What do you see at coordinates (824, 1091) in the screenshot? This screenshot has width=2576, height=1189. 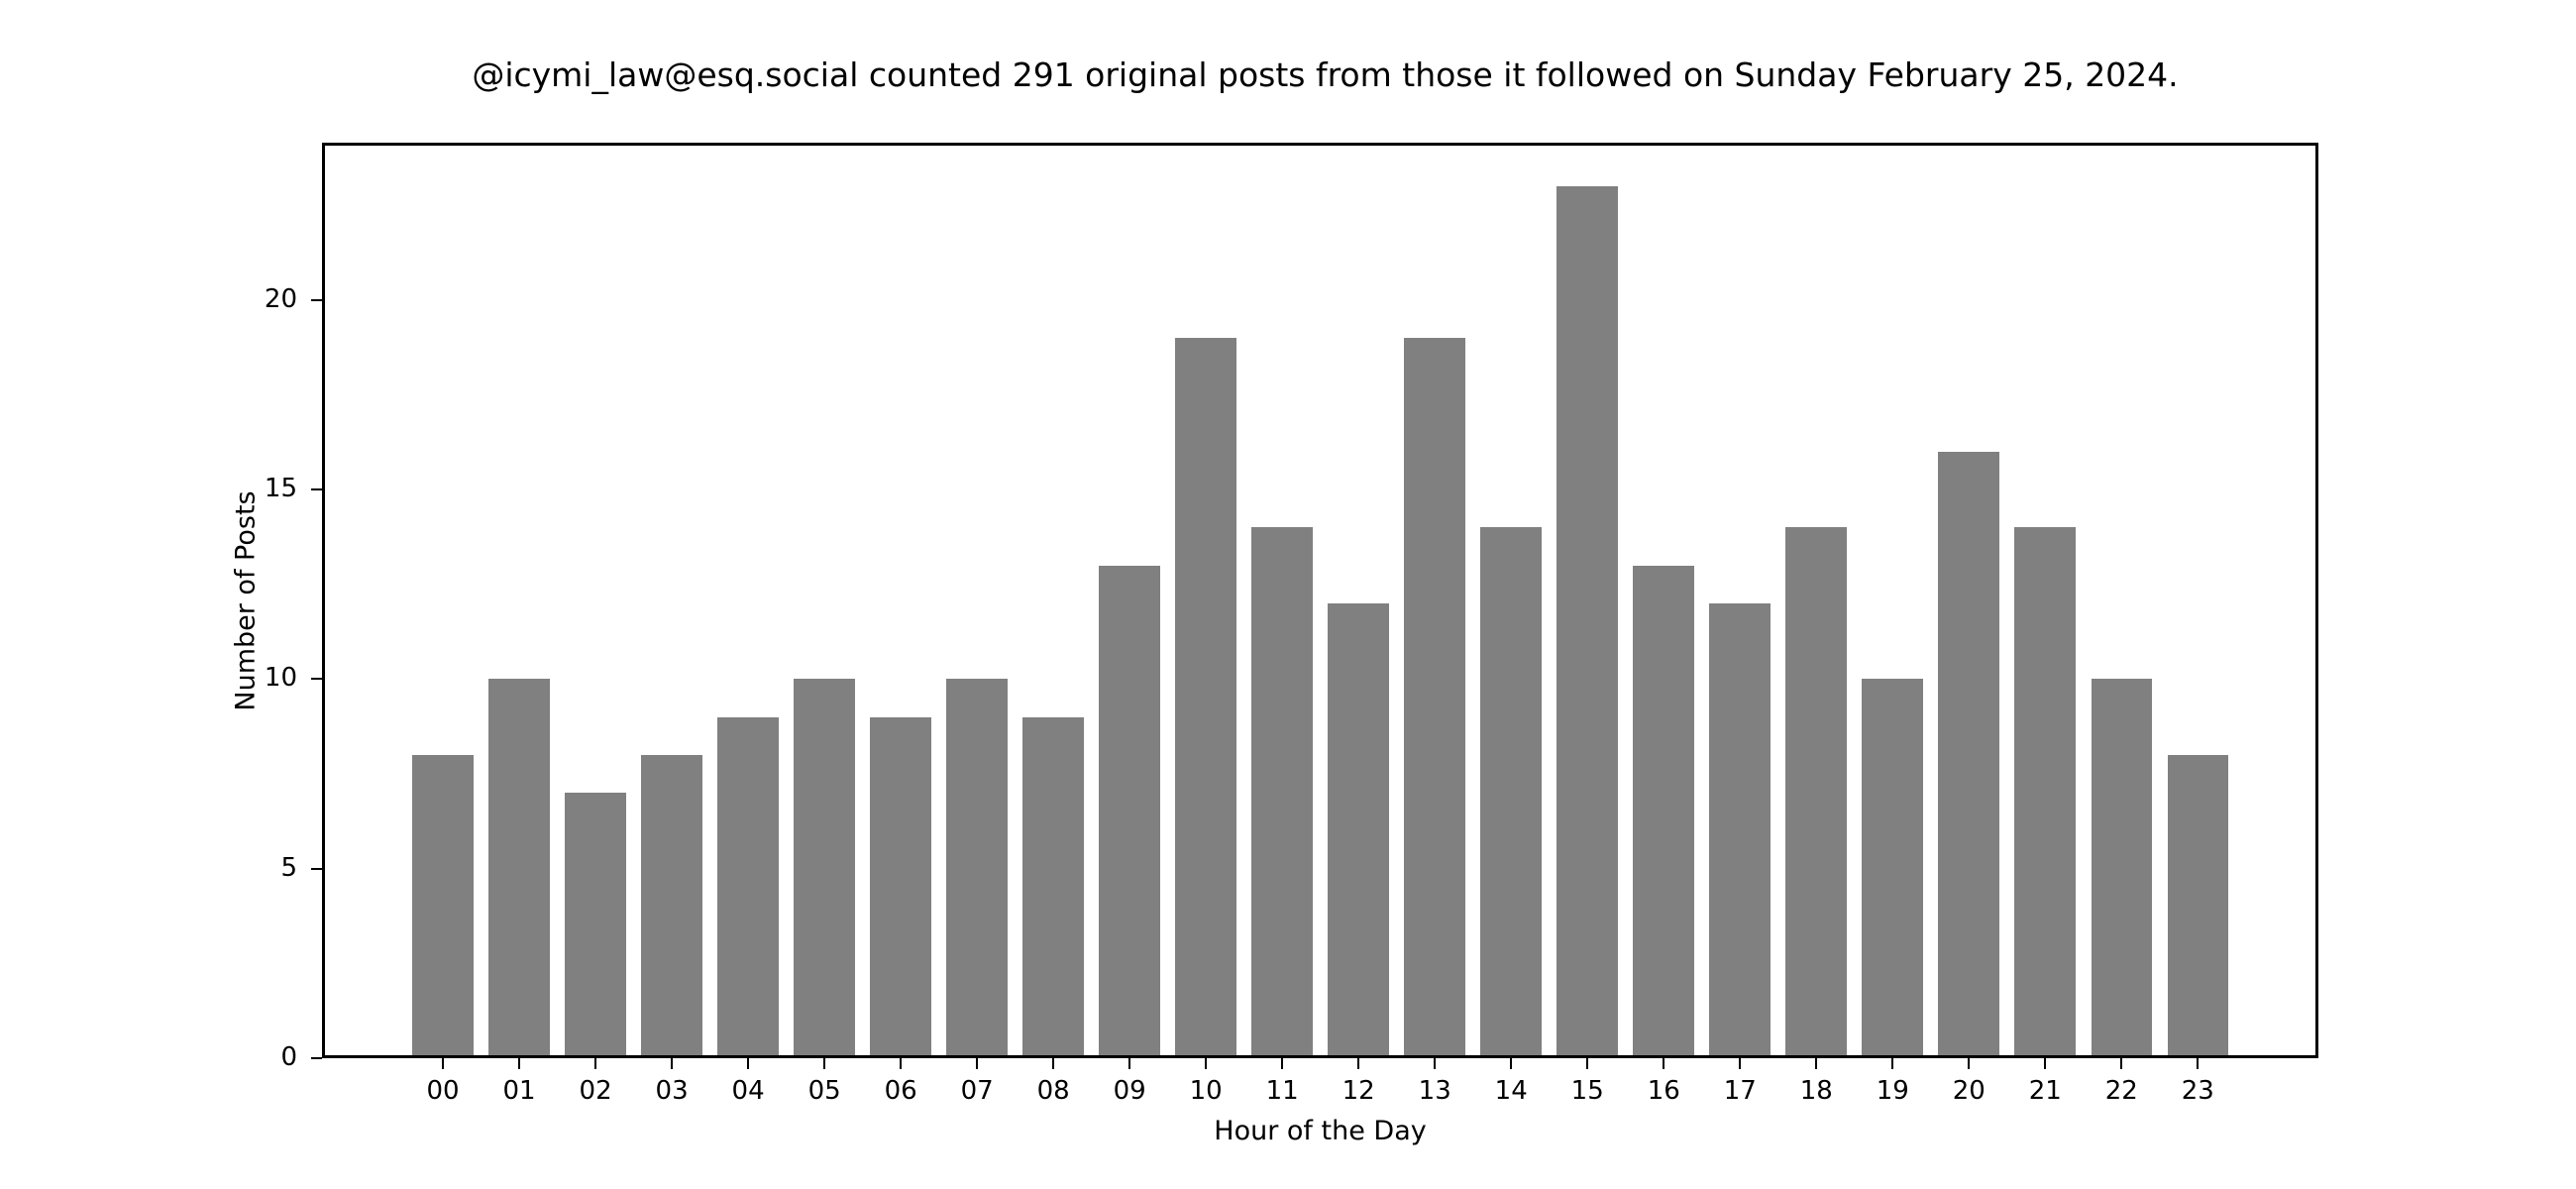 I see `x-tick-label: 05` at bounding box center [824, 1091].